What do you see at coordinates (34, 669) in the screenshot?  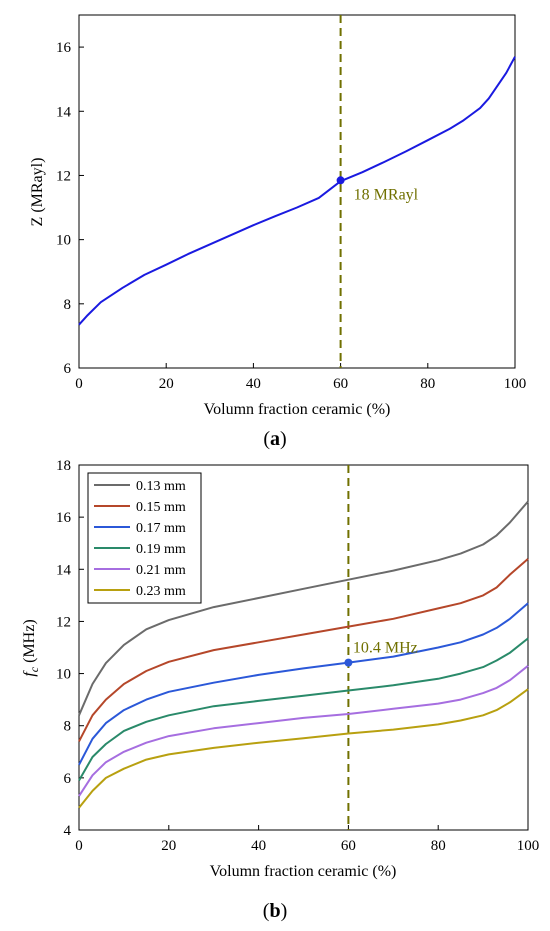 I see `panel-b-y-axis-subscript: c` at bounding box center [34, 669].